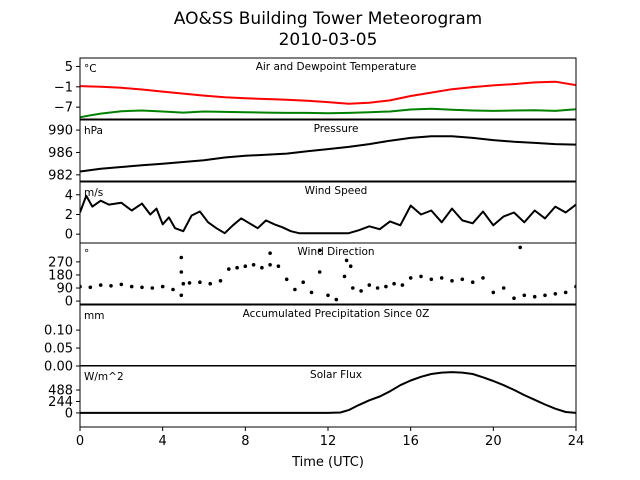  Describe the element at coordinates (328, 19) in the screenshot. I see `figure-title: AO&SS Building Tower Meteorogram` at that location.